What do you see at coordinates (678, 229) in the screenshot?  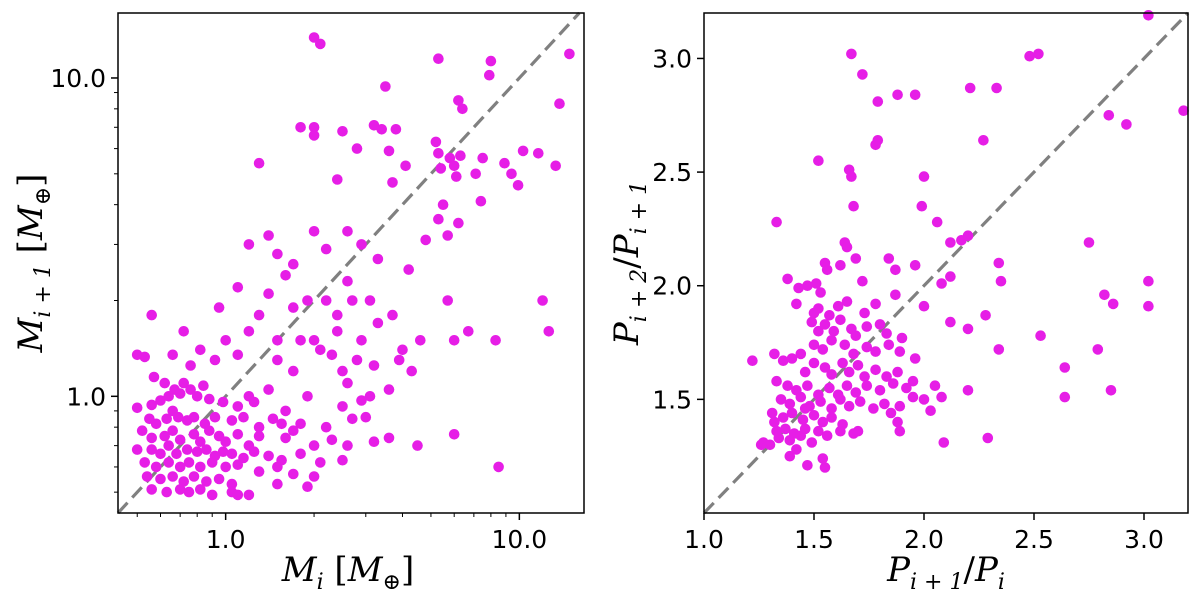 I see `right-y-ticks: 1.5 2.0 2.5 3.0` at bounding box center [678, 229].